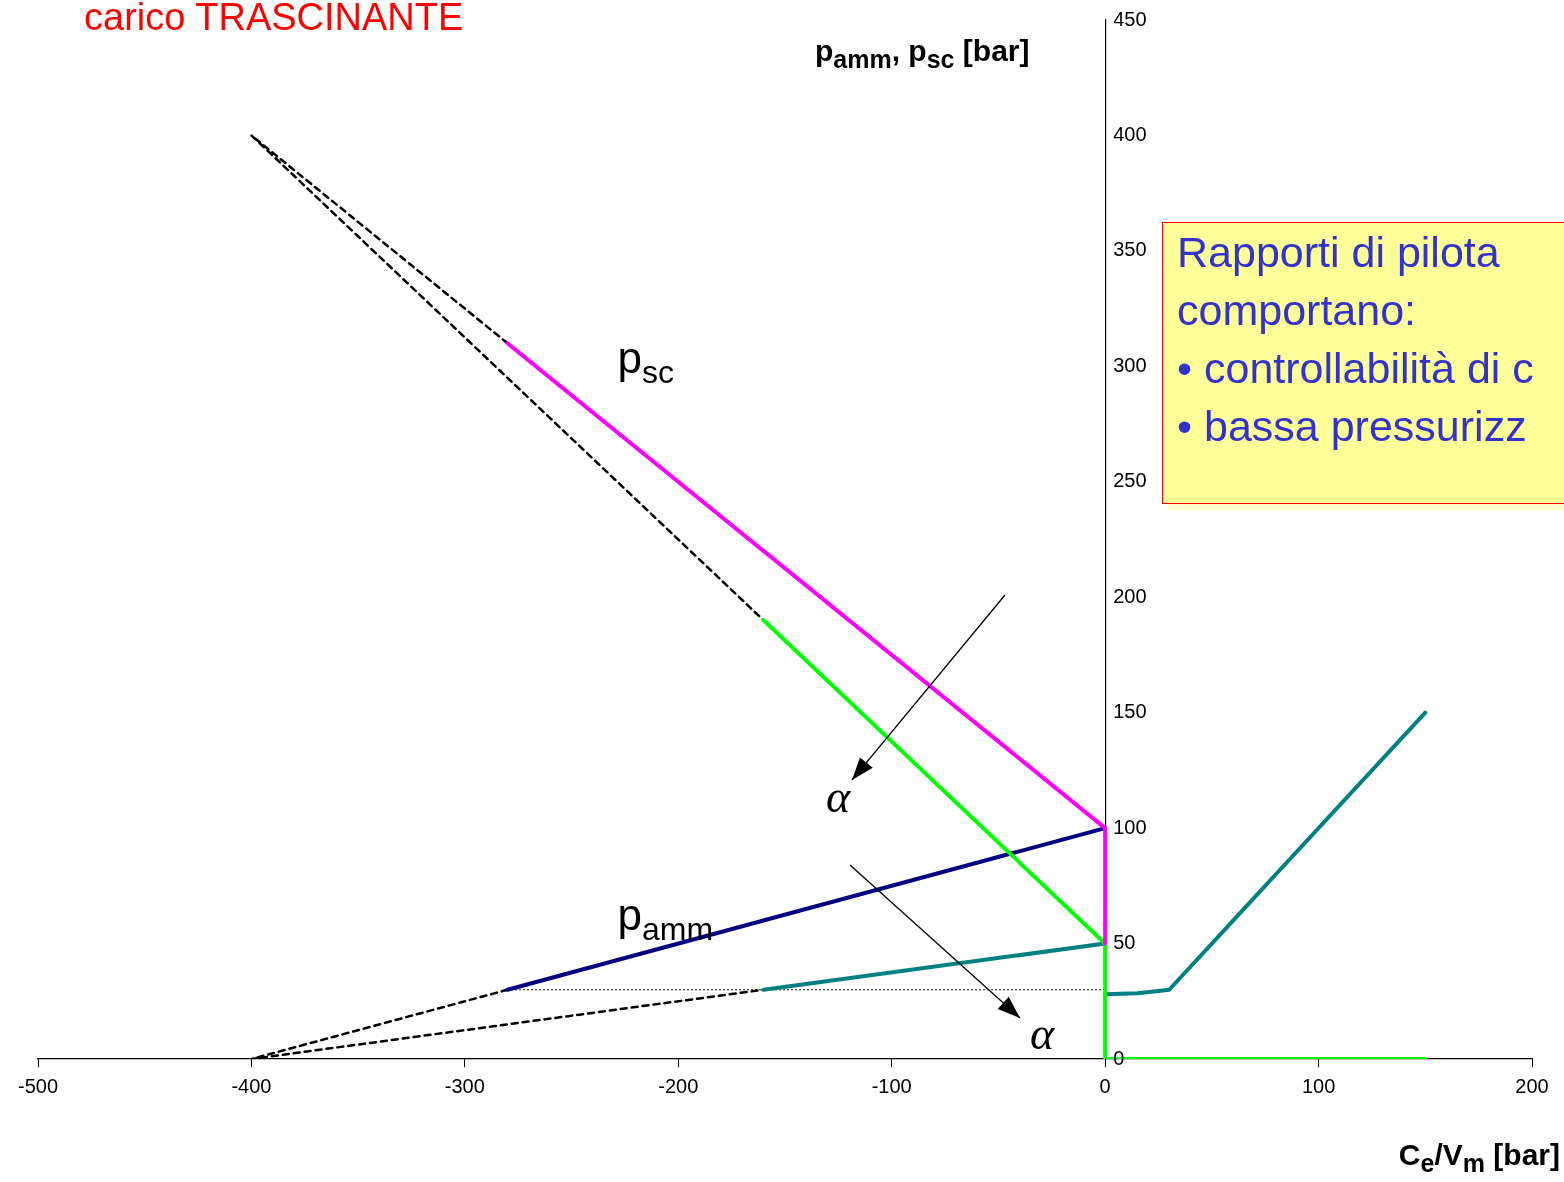 The height and width of the screenshot is (1182, 1564). I want to click on y-tick-label: 300, so click(1130, 364).